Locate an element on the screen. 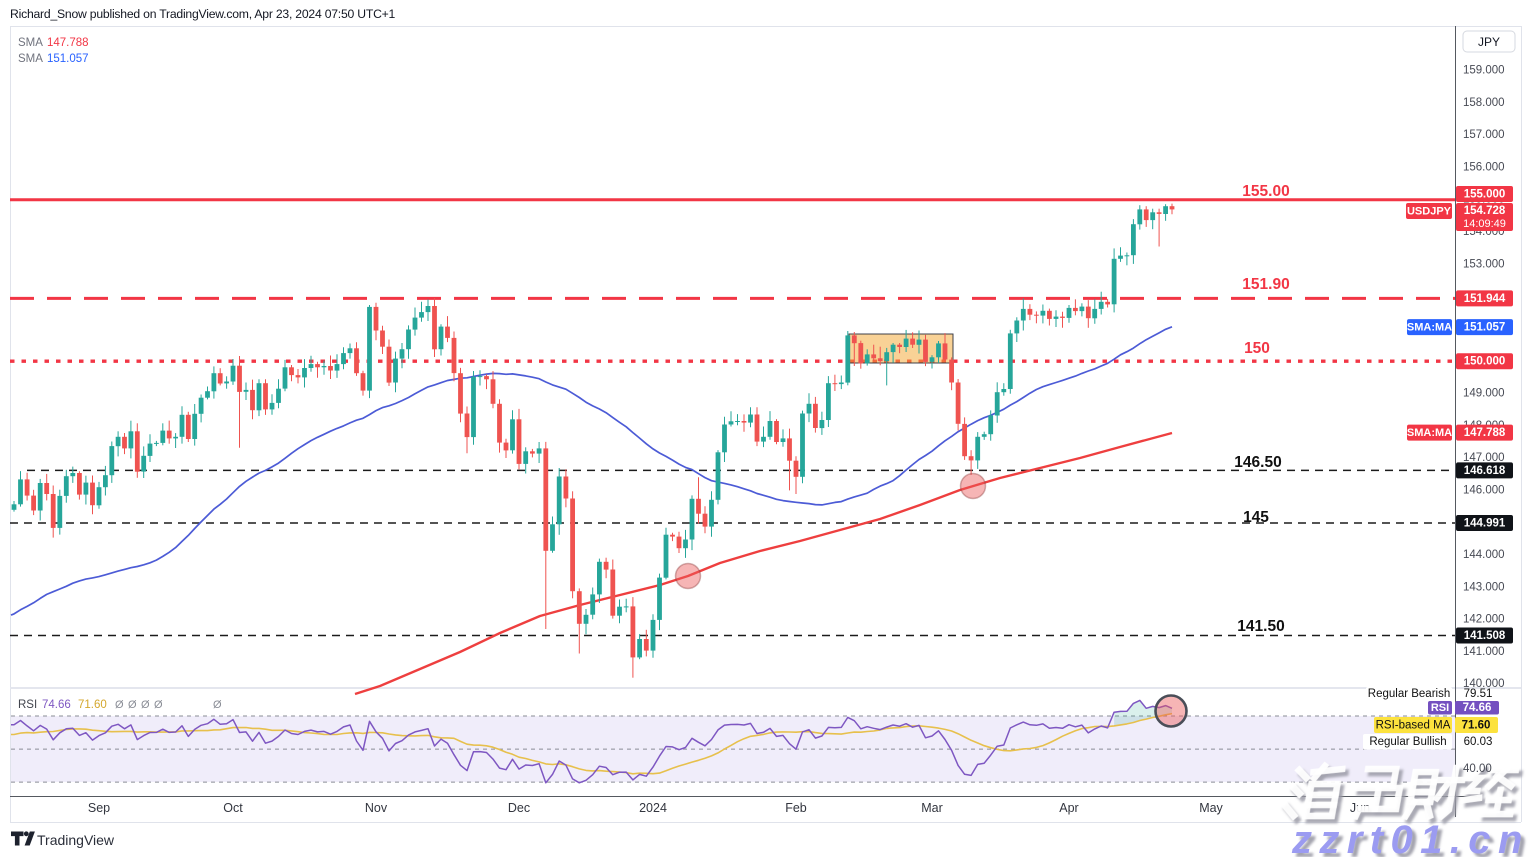 The height and width of the screenshot is (862, 1529). svg-text: 140.000 is located at coordinates (1484, 684).